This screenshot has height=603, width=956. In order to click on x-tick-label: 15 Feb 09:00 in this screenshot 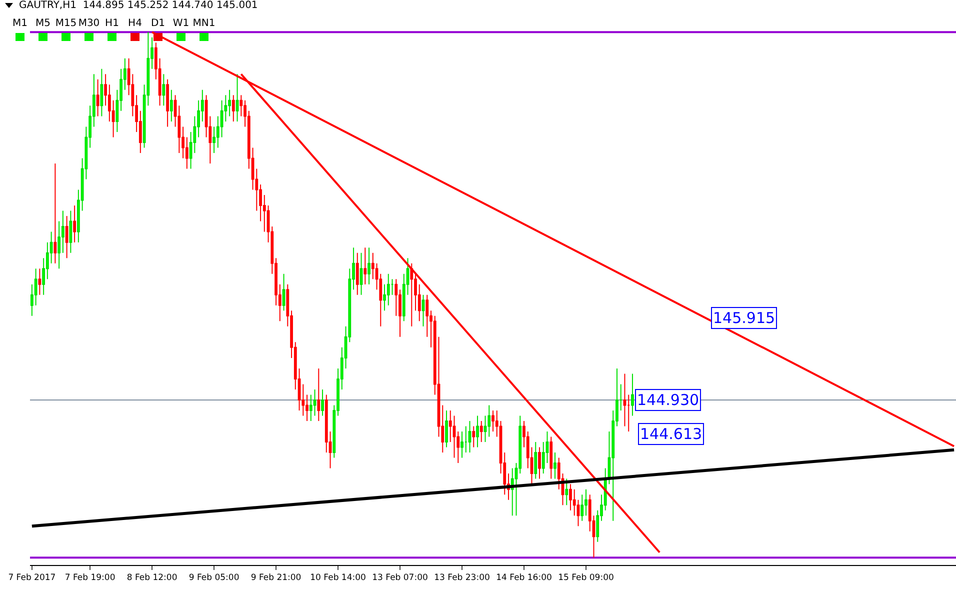, I will do `click(586, 578)`.